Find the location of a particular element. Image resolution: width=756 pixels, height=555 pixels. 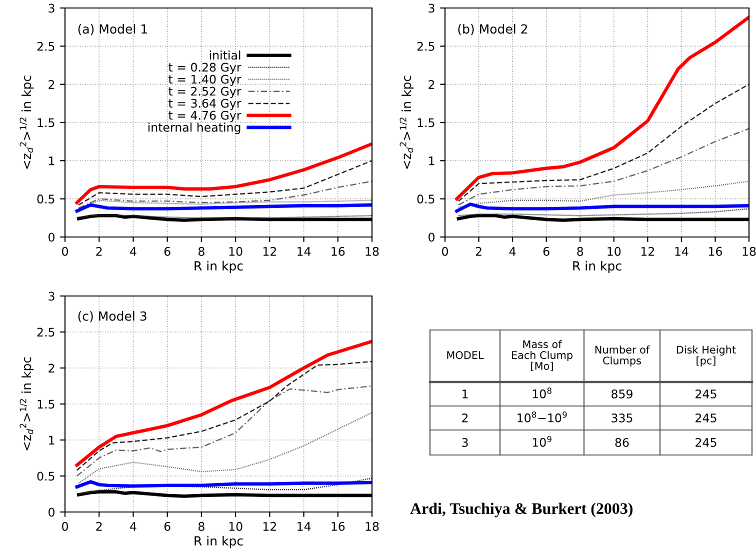

text: 86 is located at coordinates (622, 442).